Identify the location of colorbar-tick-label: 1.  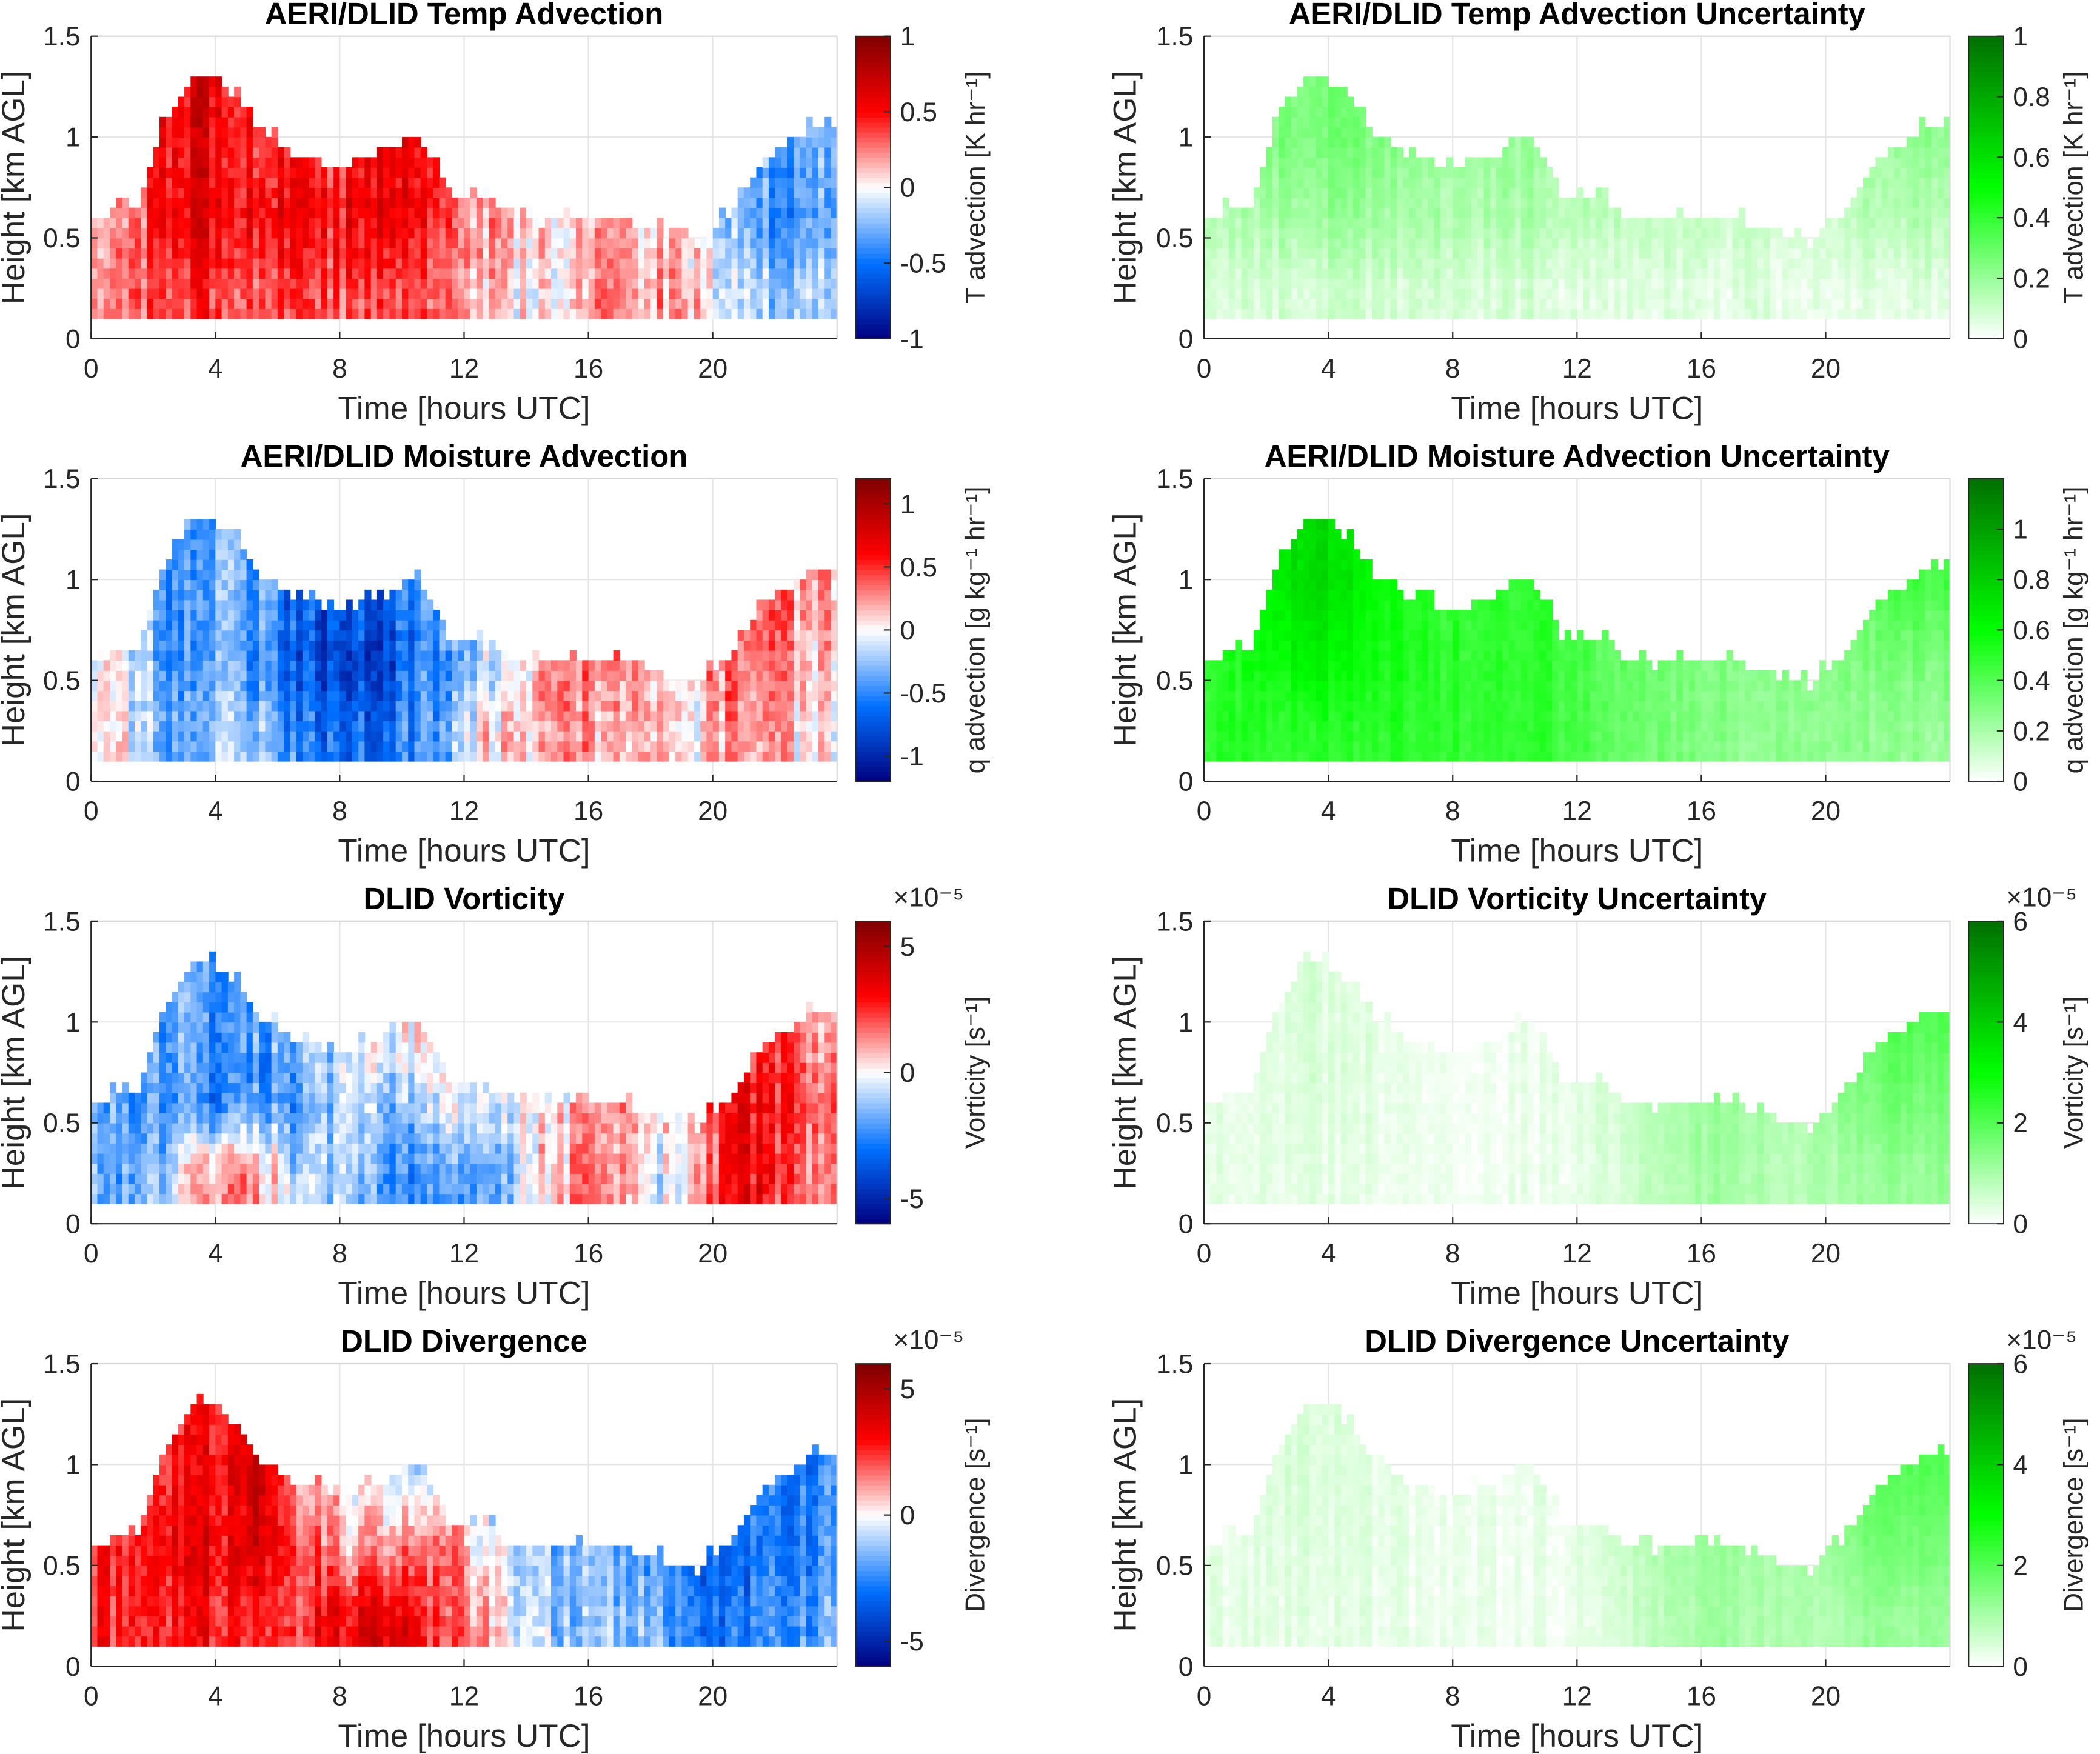
(2020, 37).